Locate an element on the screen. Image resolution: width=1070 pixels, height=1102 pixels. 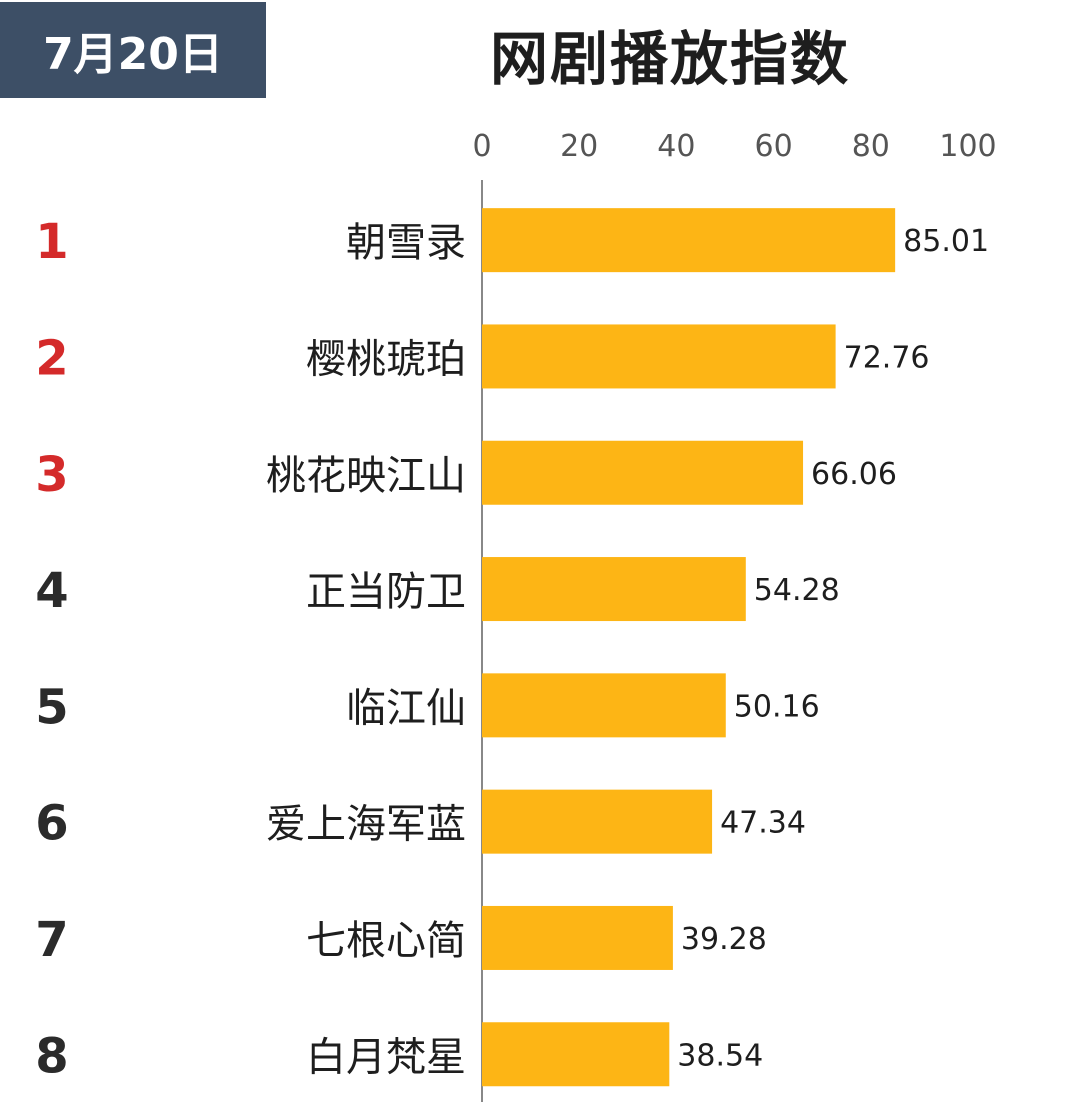
category-label: 七根心简 is located at coordinates (386, 941).